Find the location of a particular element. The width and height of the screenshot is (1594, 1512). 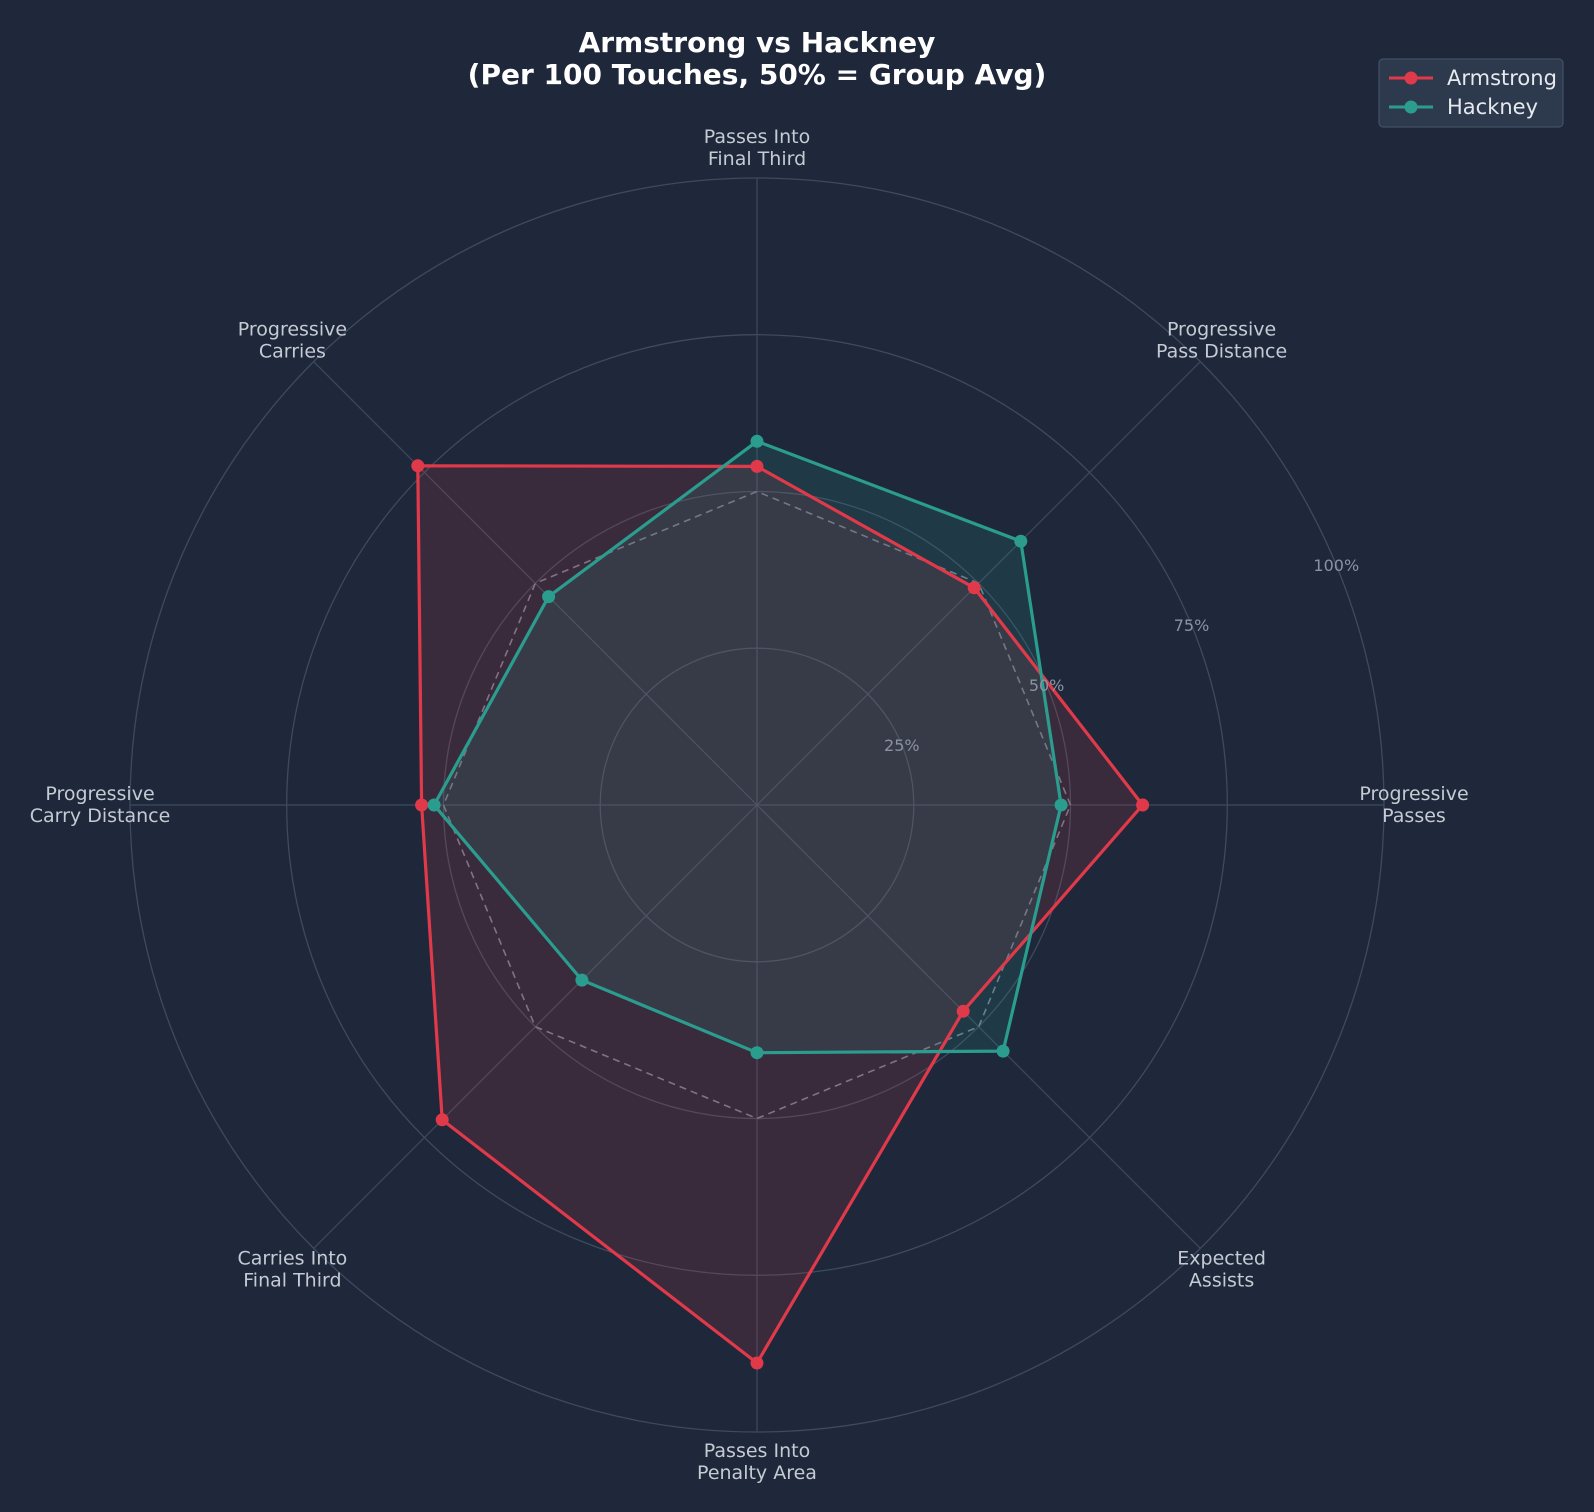

axis-label-6-line-1: Penalty Area is located at coordinates (757, 1473).